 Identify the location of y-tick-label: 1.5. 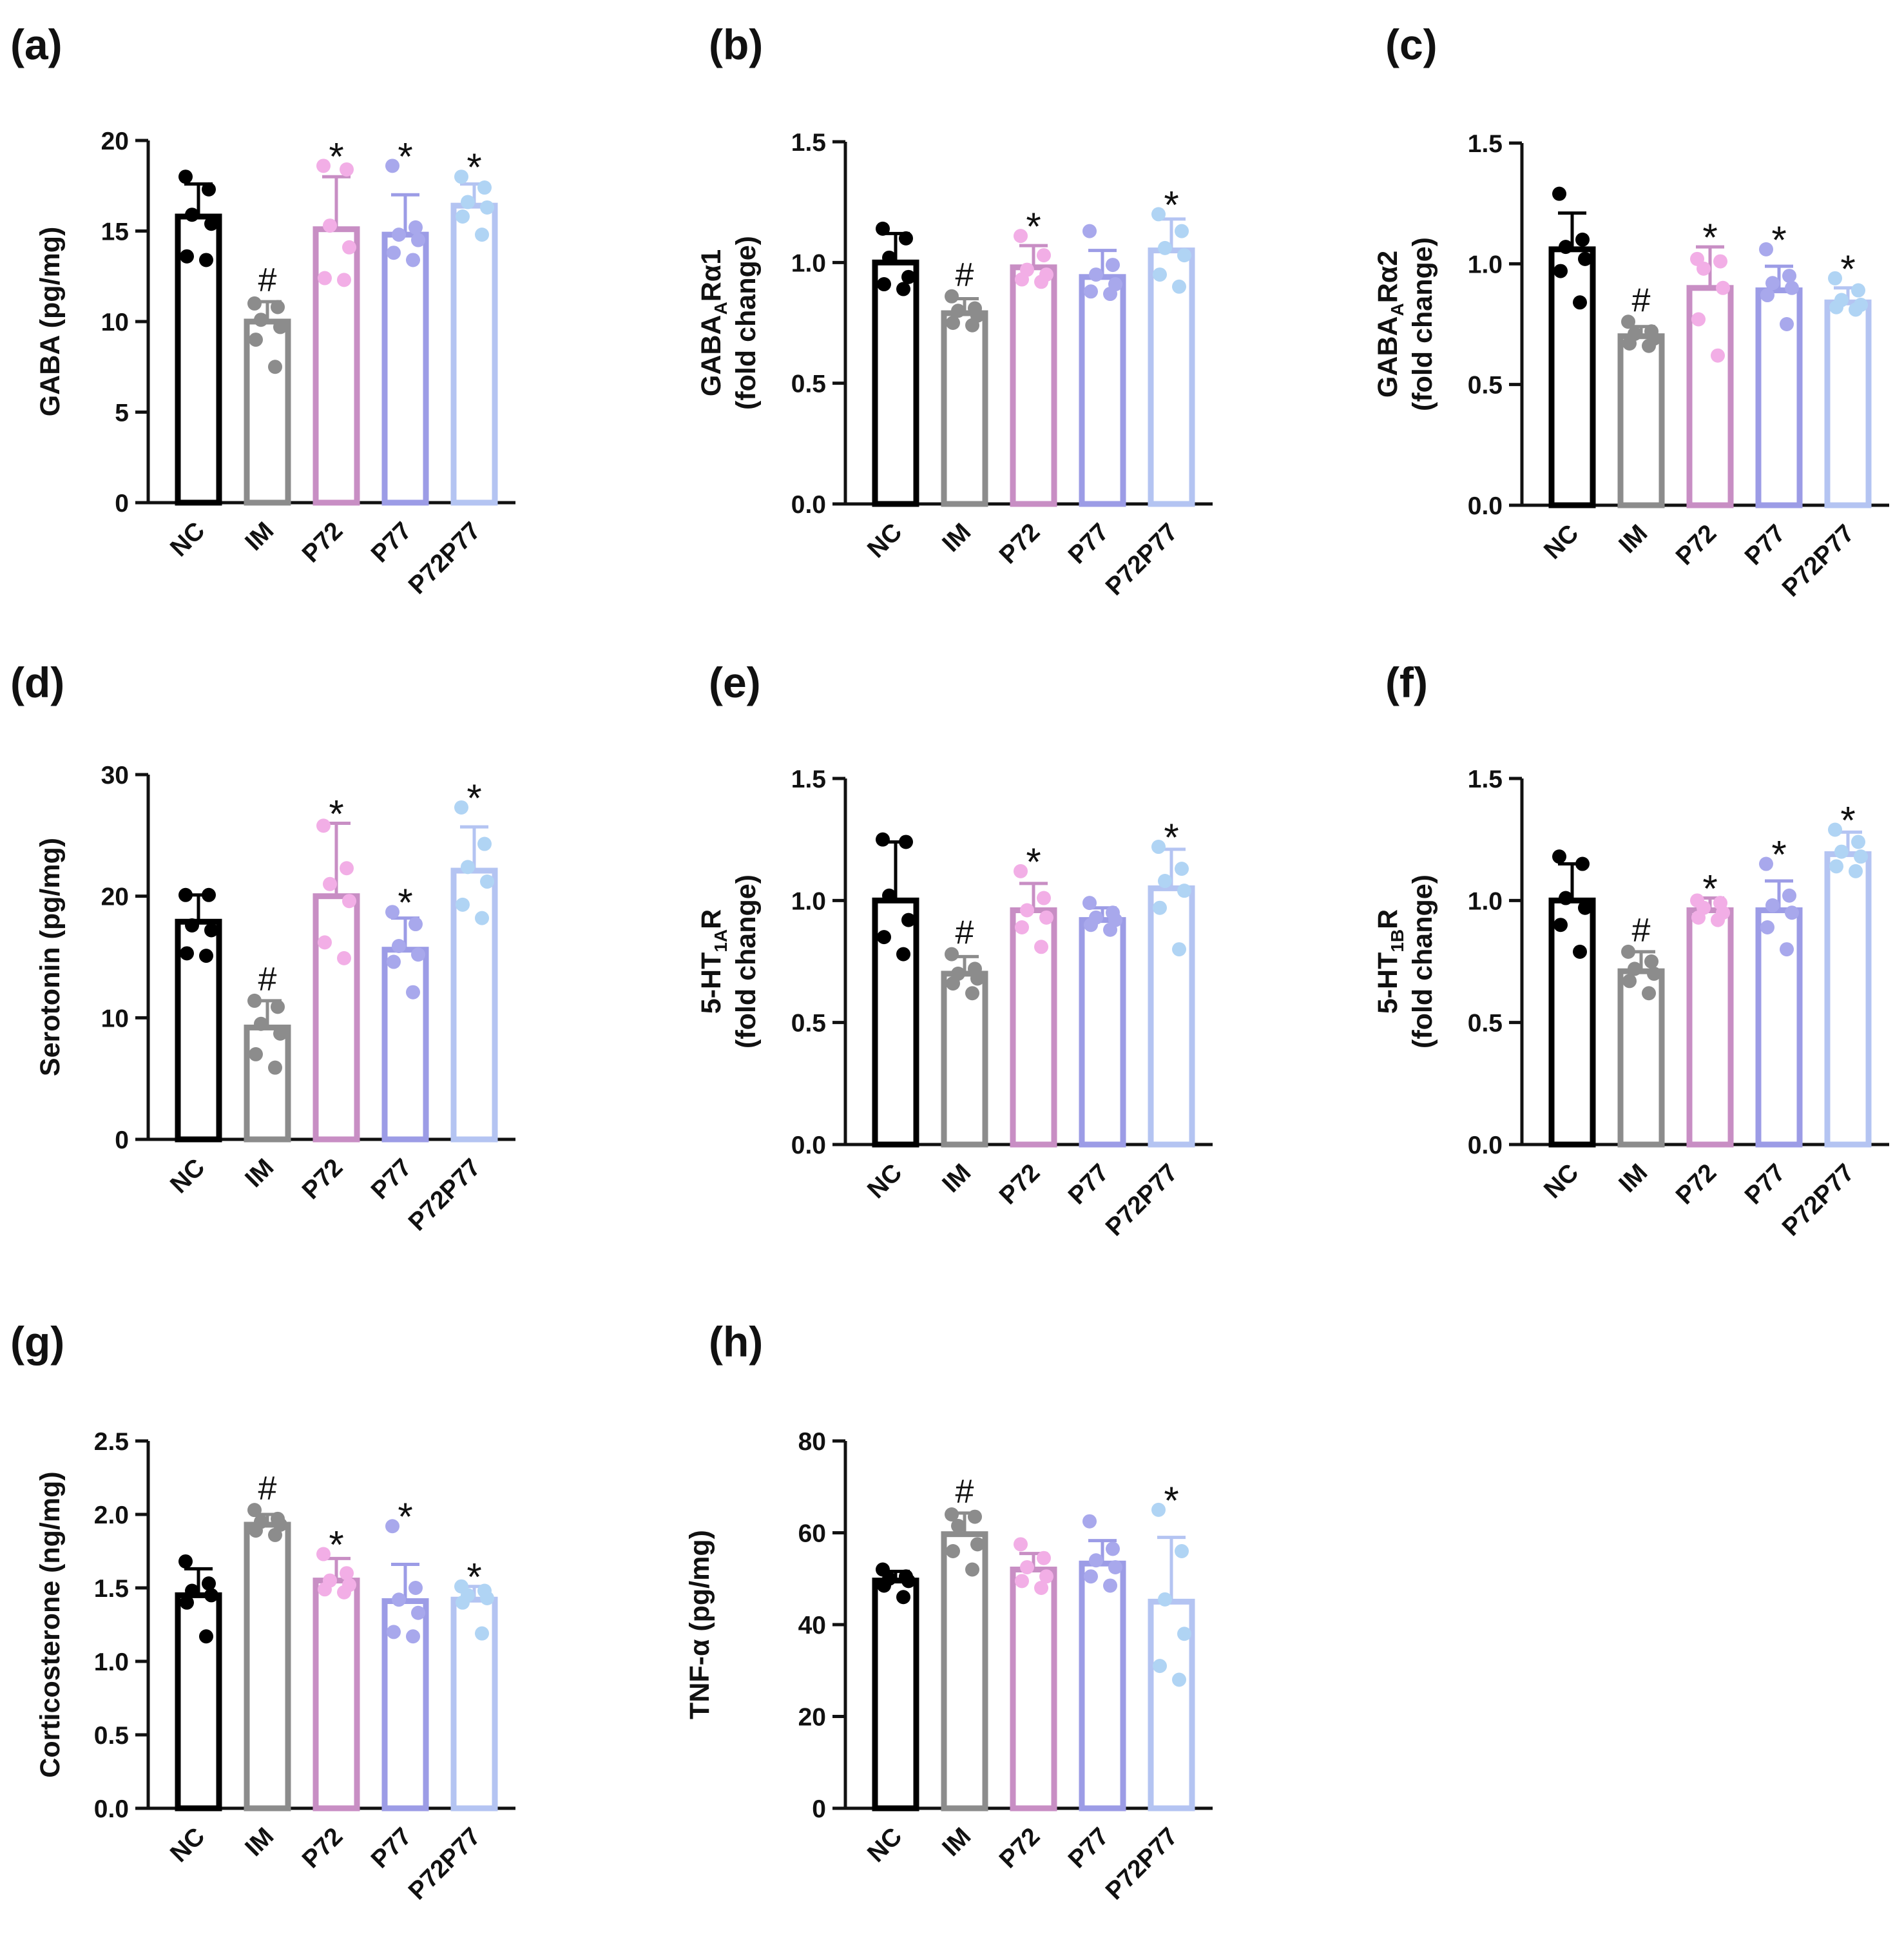
(1485, 779).